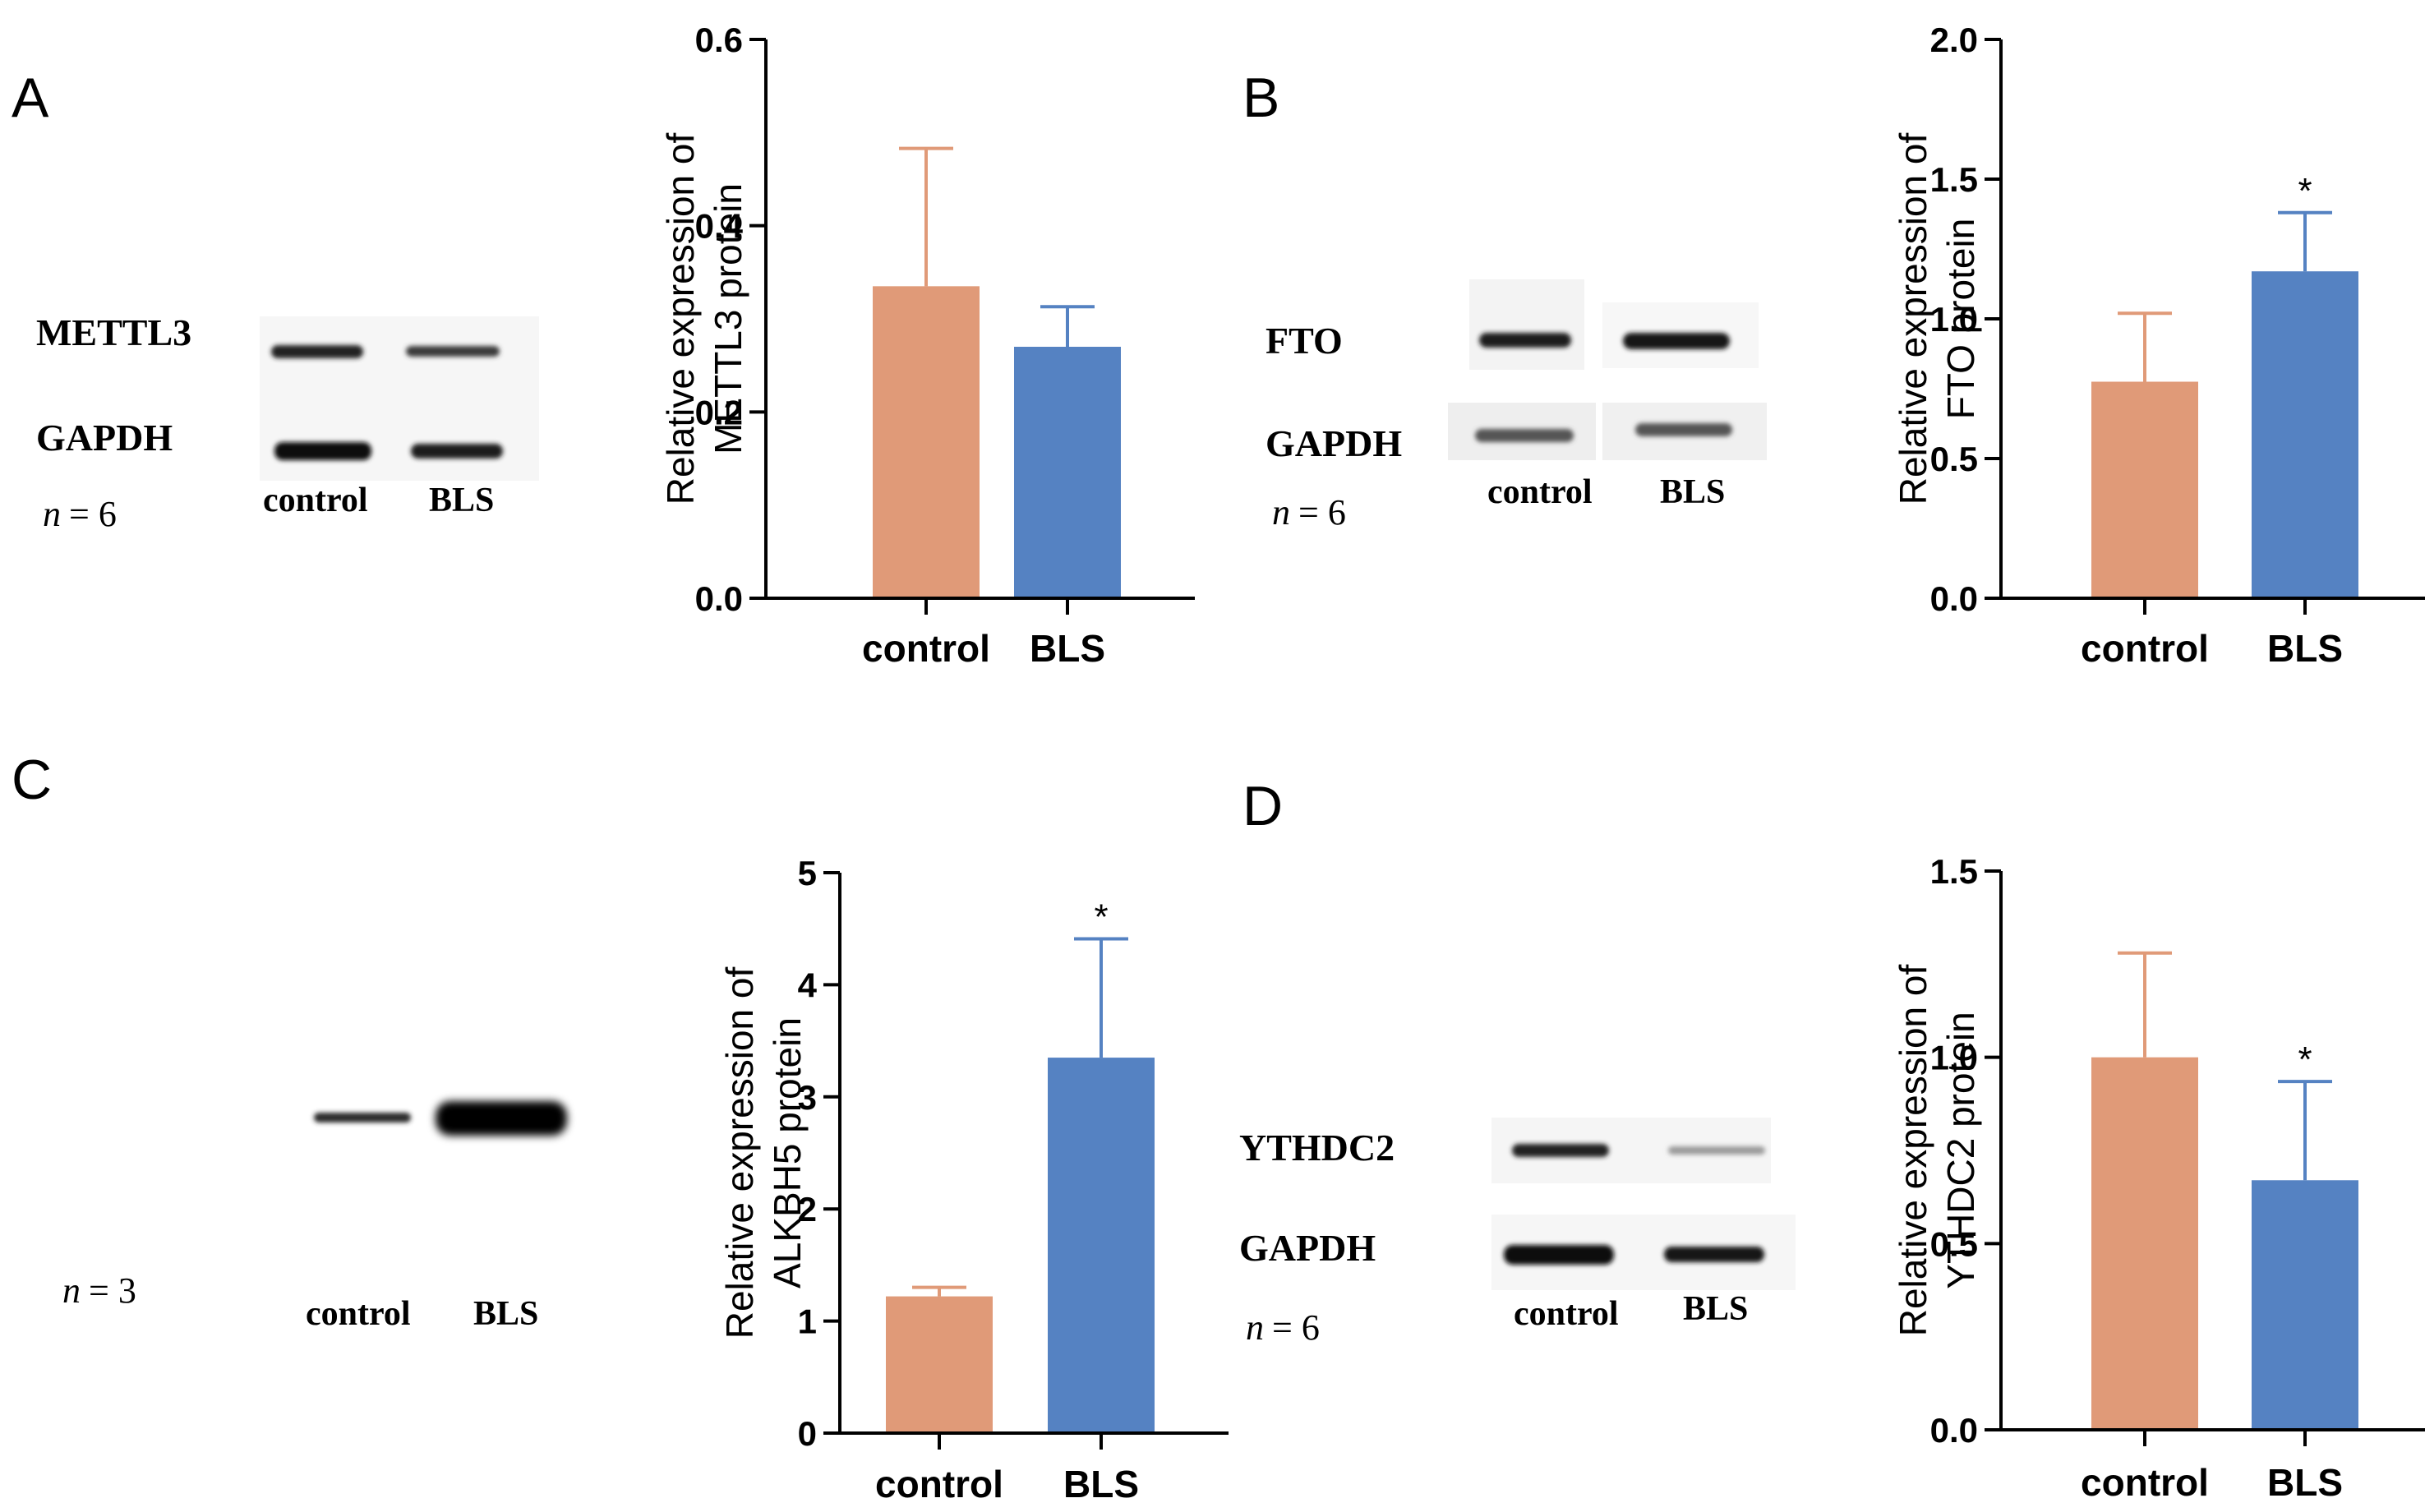  What do you see at coordinates (362, 1117) in the screenshot?
I see `band-c-control` at bounding box center [362, 1117].